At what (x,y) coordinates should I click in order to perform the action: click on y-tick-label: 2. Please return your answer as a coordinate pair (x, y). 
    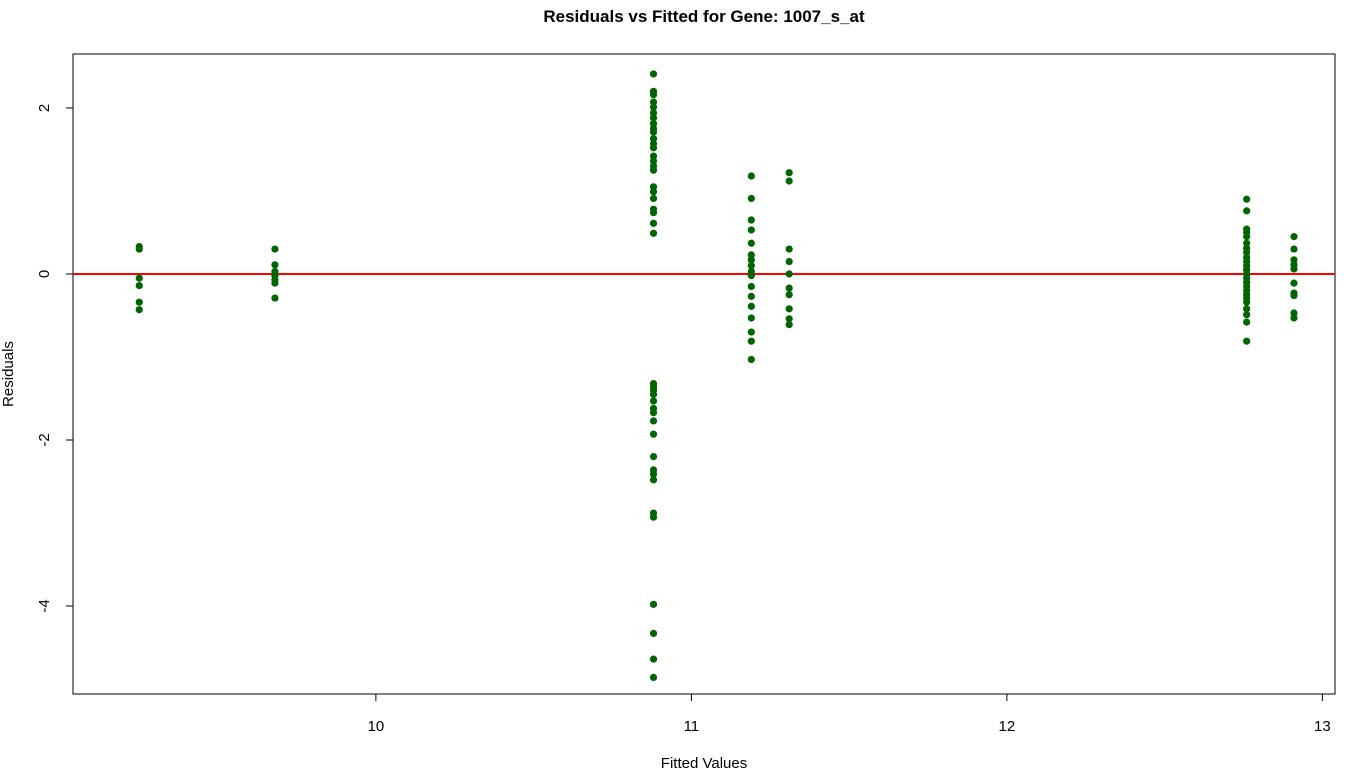
    Looking at the image, I should click on (44, 108).